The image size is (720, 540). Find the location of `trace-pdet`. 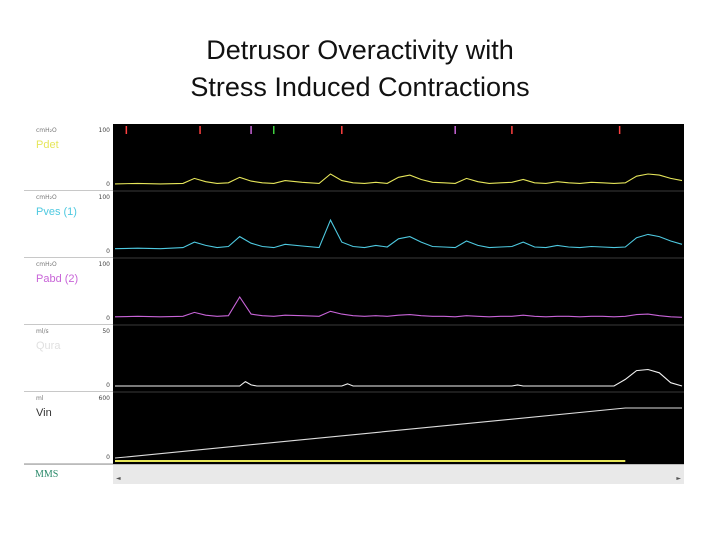

trace-pdet is located at coordinates (398, 179).